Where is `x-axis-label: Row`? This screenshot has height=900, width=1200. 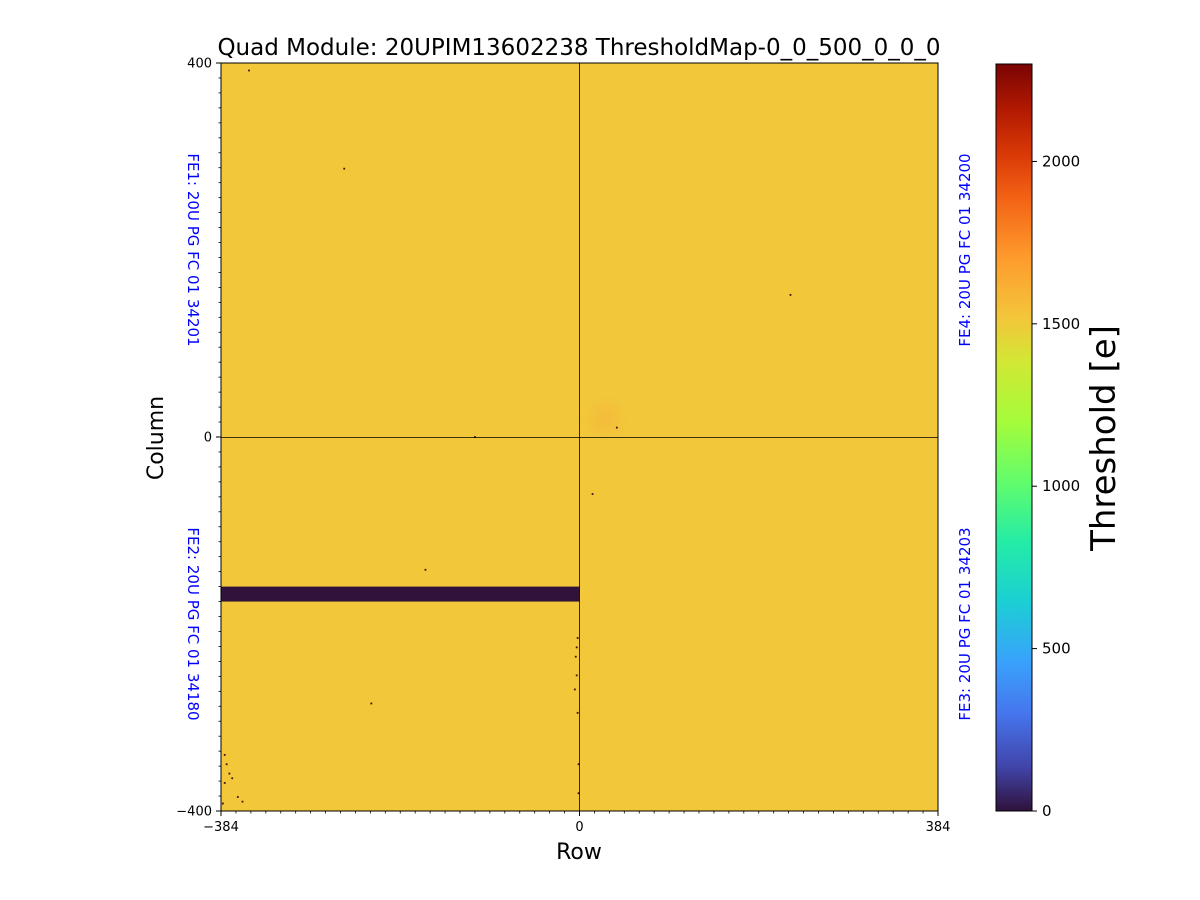 x-axis-label: Row is located at coordinates (579, 852).